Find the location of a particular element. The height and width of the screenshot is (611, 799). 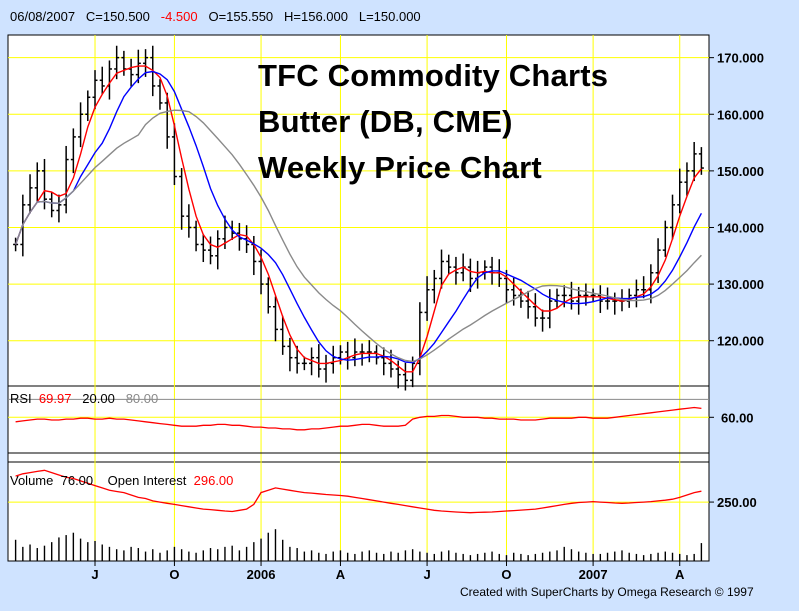

price-tick-label: 130.000 is located at coordinates (740, 284).